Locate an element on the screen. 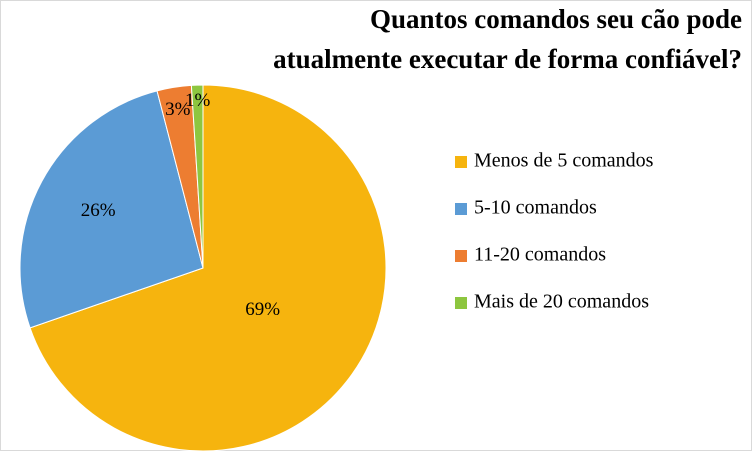 This screenshot has height=451, width=752. data-label: 26% is located at coordinates (98, 210).